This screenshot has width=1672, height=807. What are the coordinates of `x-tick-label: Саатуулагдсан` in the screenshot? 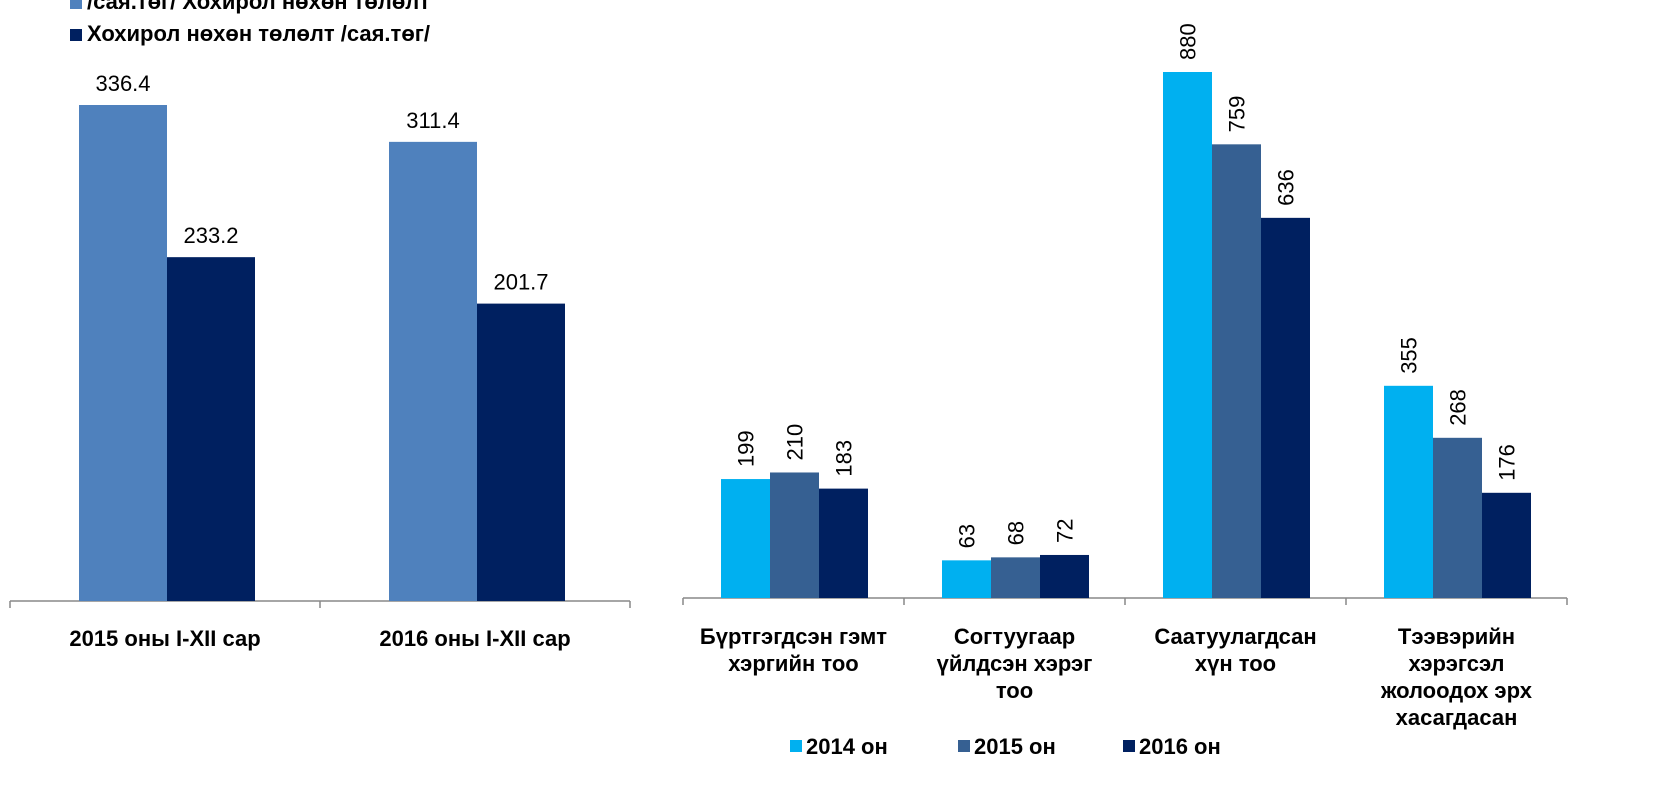 It's located at (1235, 636).